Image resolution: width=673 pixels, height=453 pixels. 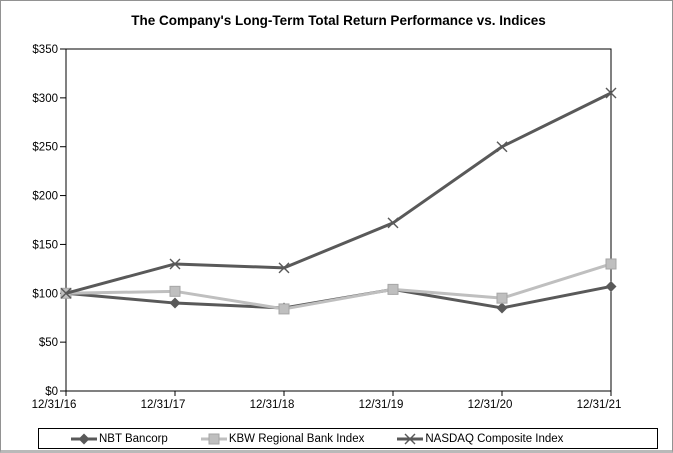 I want to click on y-tick-label: $200, so click(x=45, y=197).